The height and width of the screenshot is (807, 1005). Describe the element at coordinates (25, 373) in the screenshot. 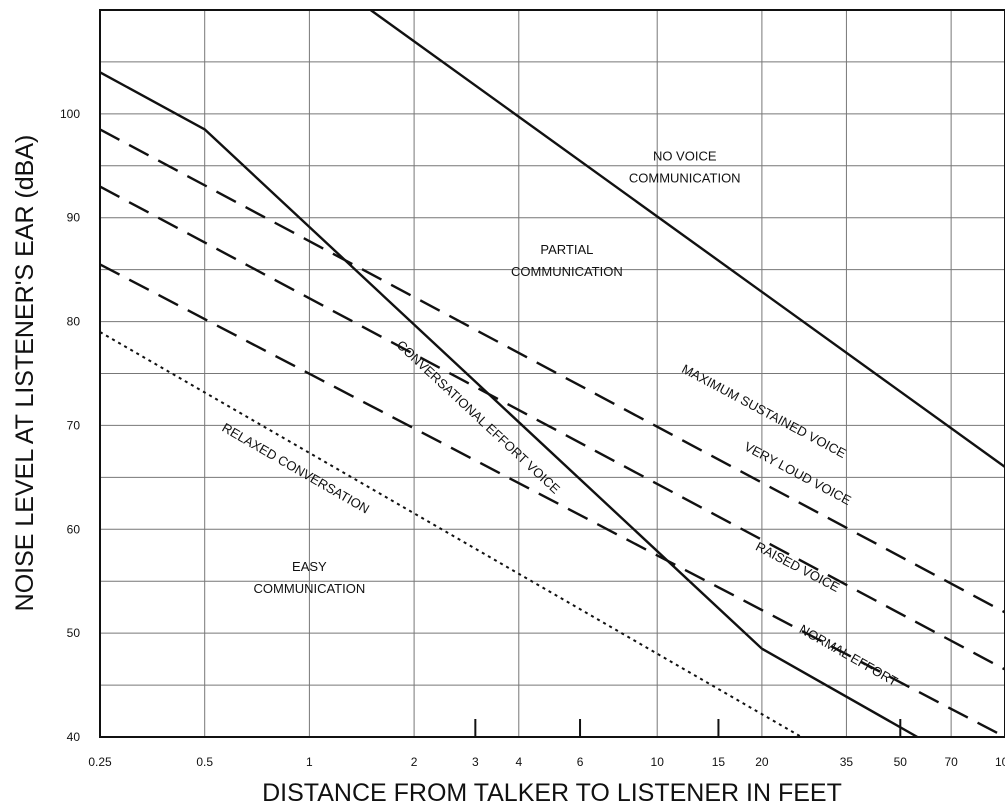

I see `y-axis-title: NOISE LEVEL AT LISTENER'S EAR (dBA)` at that location.